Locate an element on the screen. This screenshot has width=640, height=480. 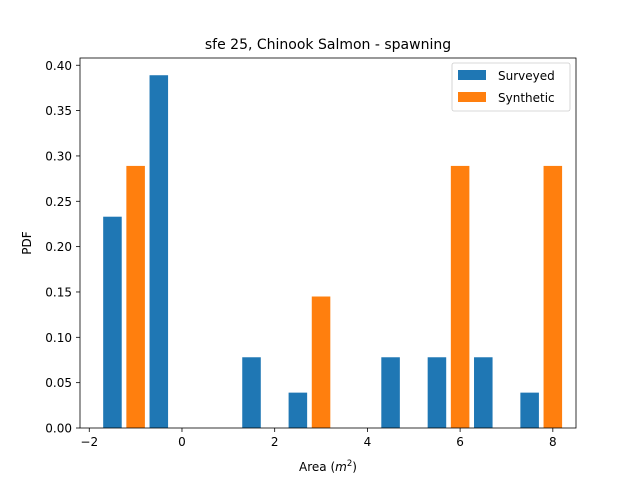
y-tick-label: 0.20 is located at coordinates (58, 247).